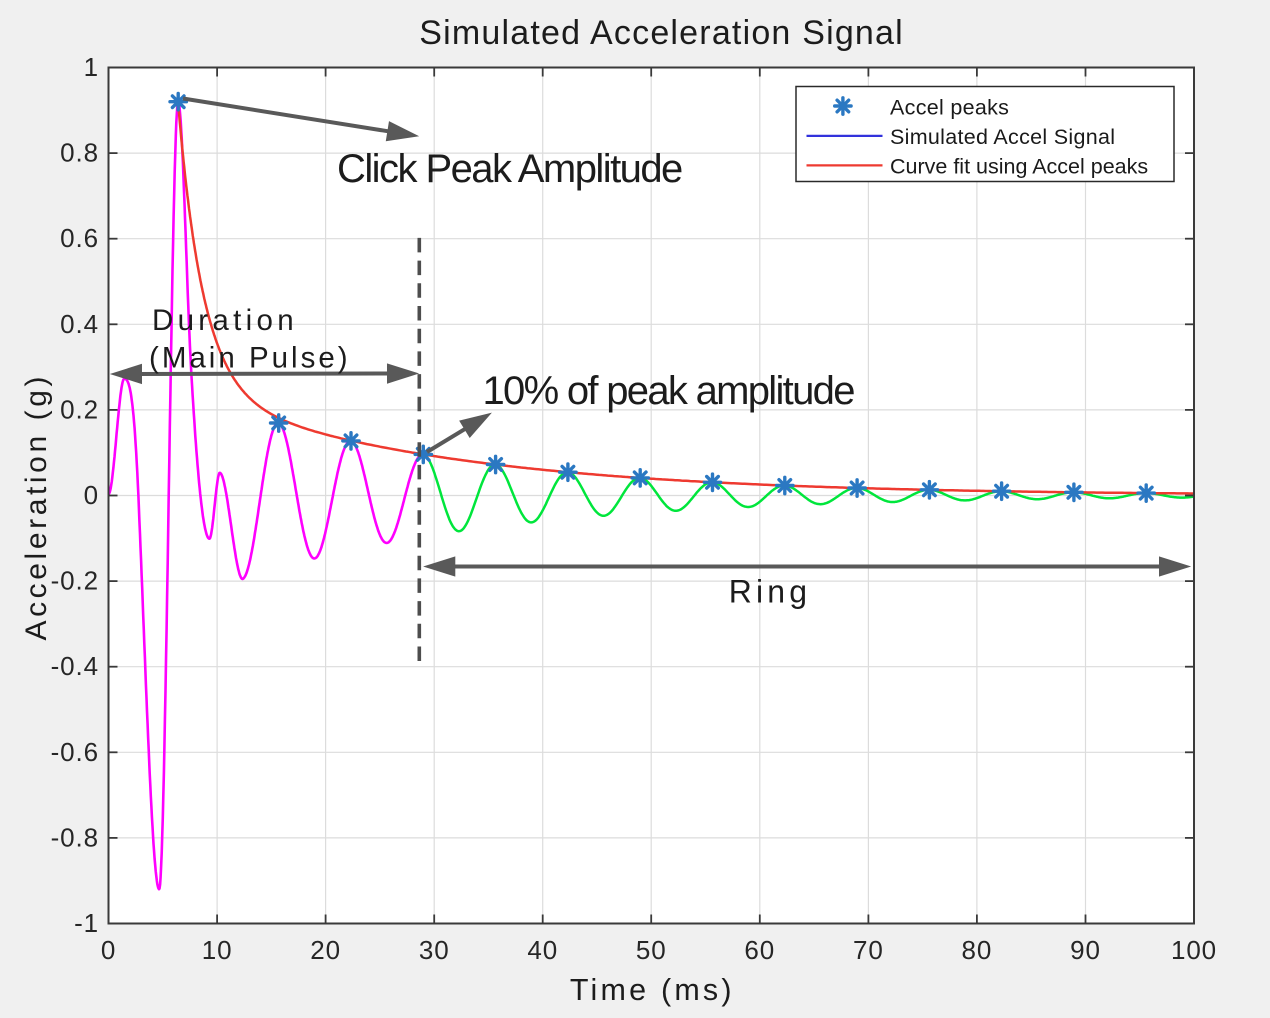 The image size is (1270, 1018). I want to click on svg-text: Simulated Accel Signal, so click(1002, 137).